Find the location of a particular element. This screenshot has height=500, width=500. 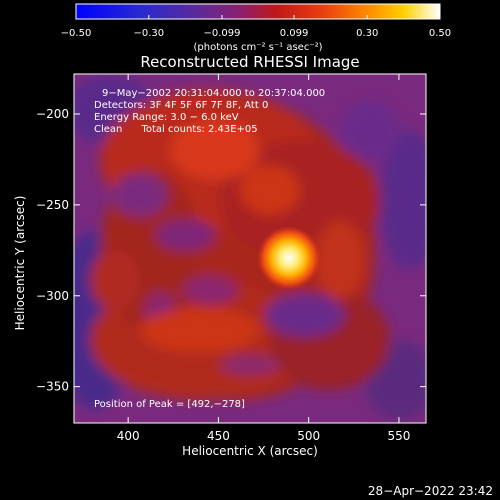

colorbar-tick-label: 0.50 is located at coordinates (440, 33).